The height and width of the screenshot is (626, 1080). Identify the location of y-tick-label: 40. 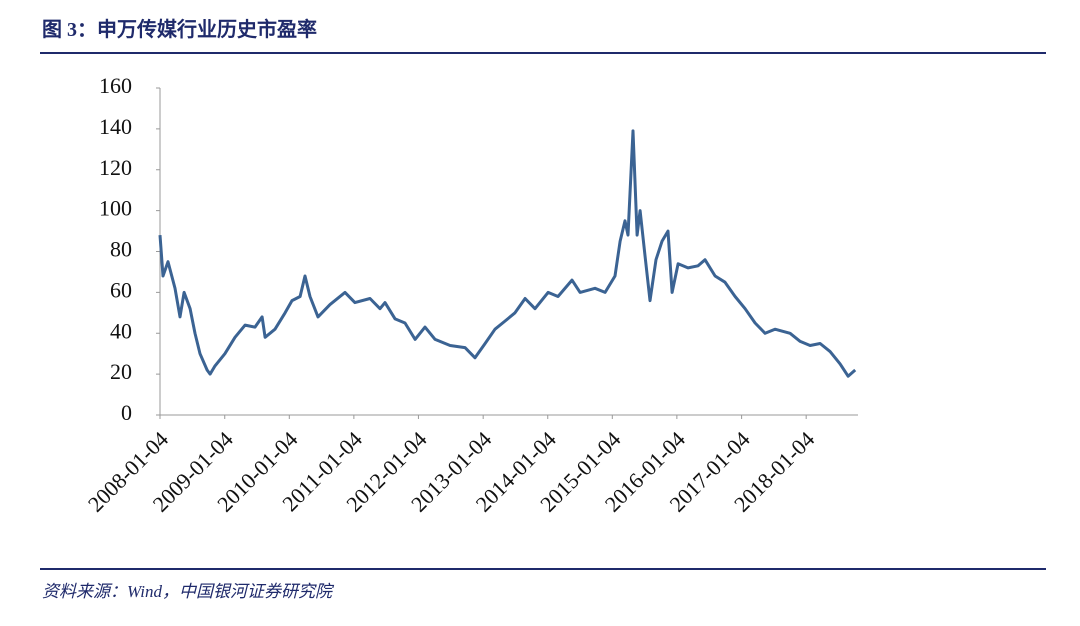
(121, 330).